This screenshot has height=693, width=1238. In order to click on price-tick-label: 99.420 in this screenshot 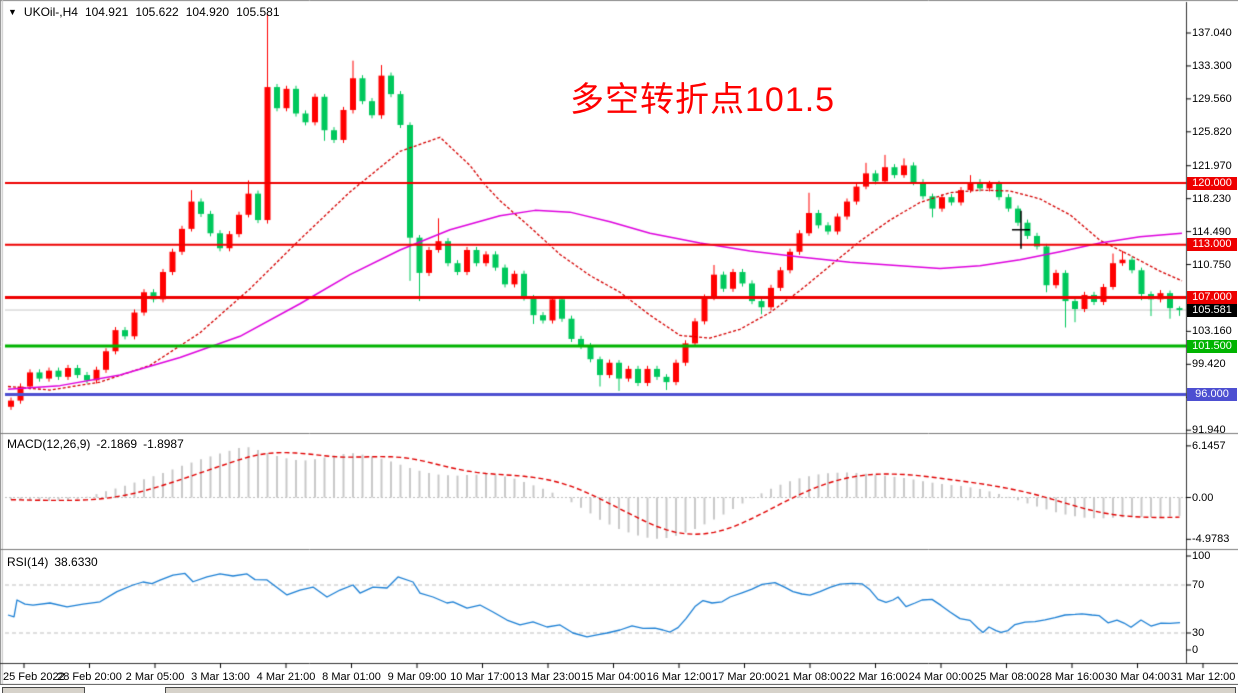, I will do `click(1209, 364)`.